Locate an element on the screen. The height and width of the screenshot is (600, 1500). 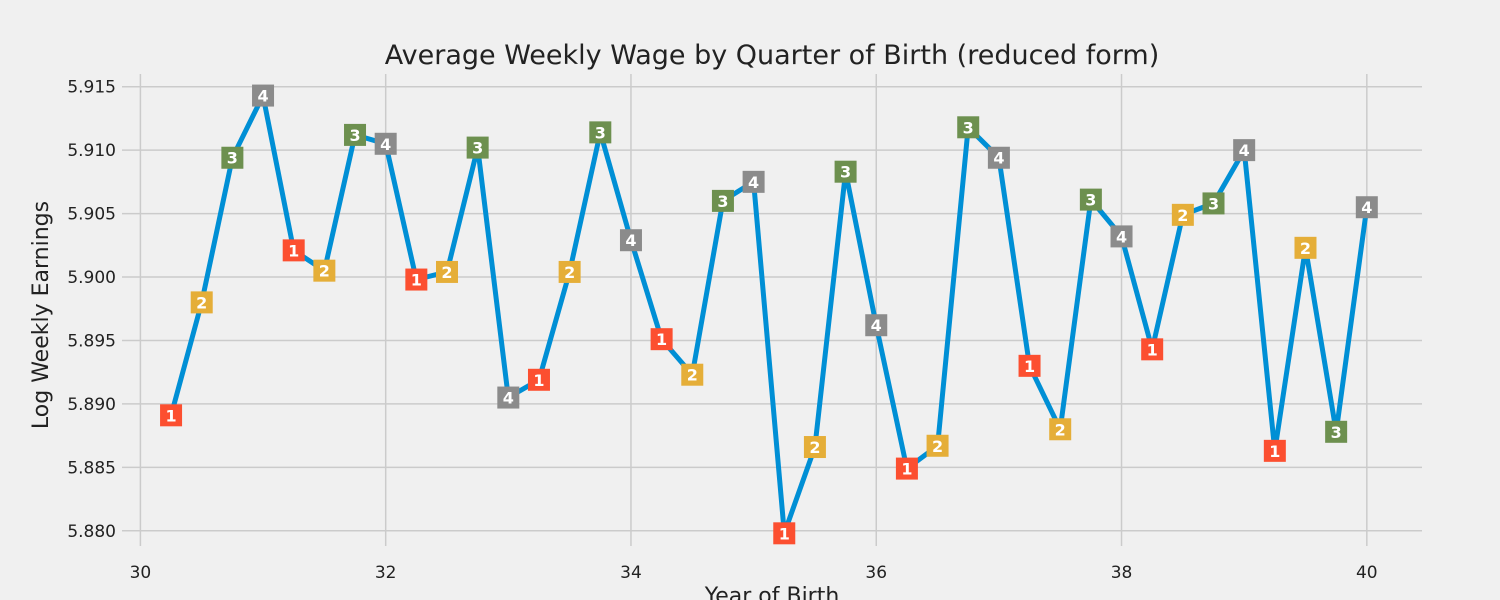
y-tick-label: 5.905 is located at coordinates (91, 215).